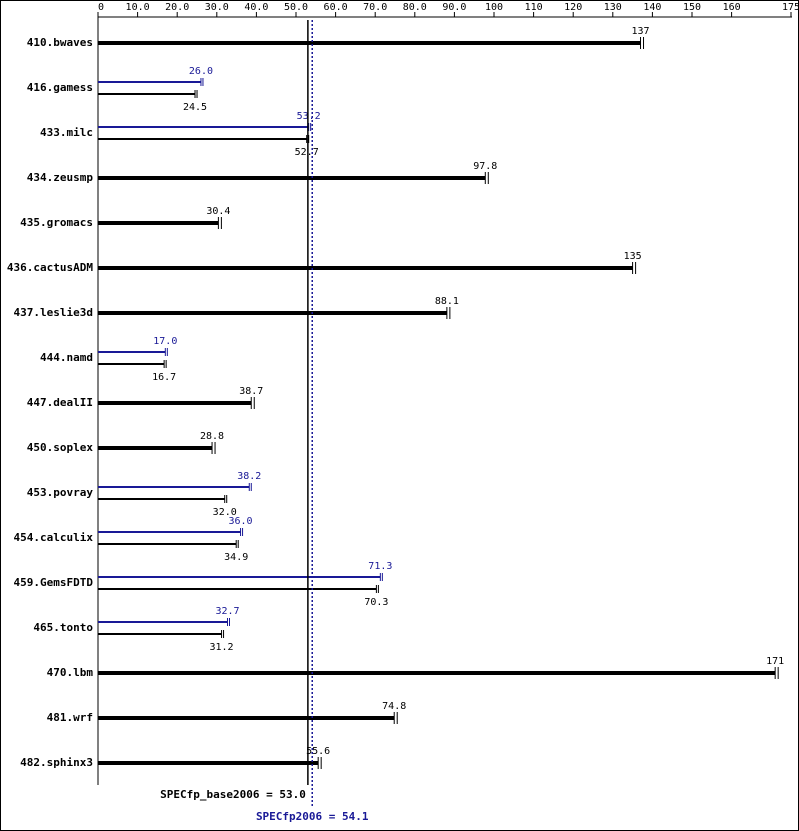  I want to click on value-label: 171, so click(775, 661).